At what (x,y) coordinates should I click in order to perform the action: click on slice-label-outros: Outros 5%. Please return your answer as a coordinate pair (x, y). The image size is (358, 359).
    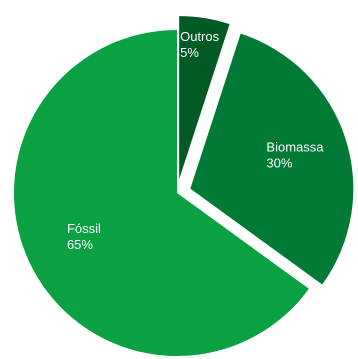
    Looking at the image, I should click on (200, 44).